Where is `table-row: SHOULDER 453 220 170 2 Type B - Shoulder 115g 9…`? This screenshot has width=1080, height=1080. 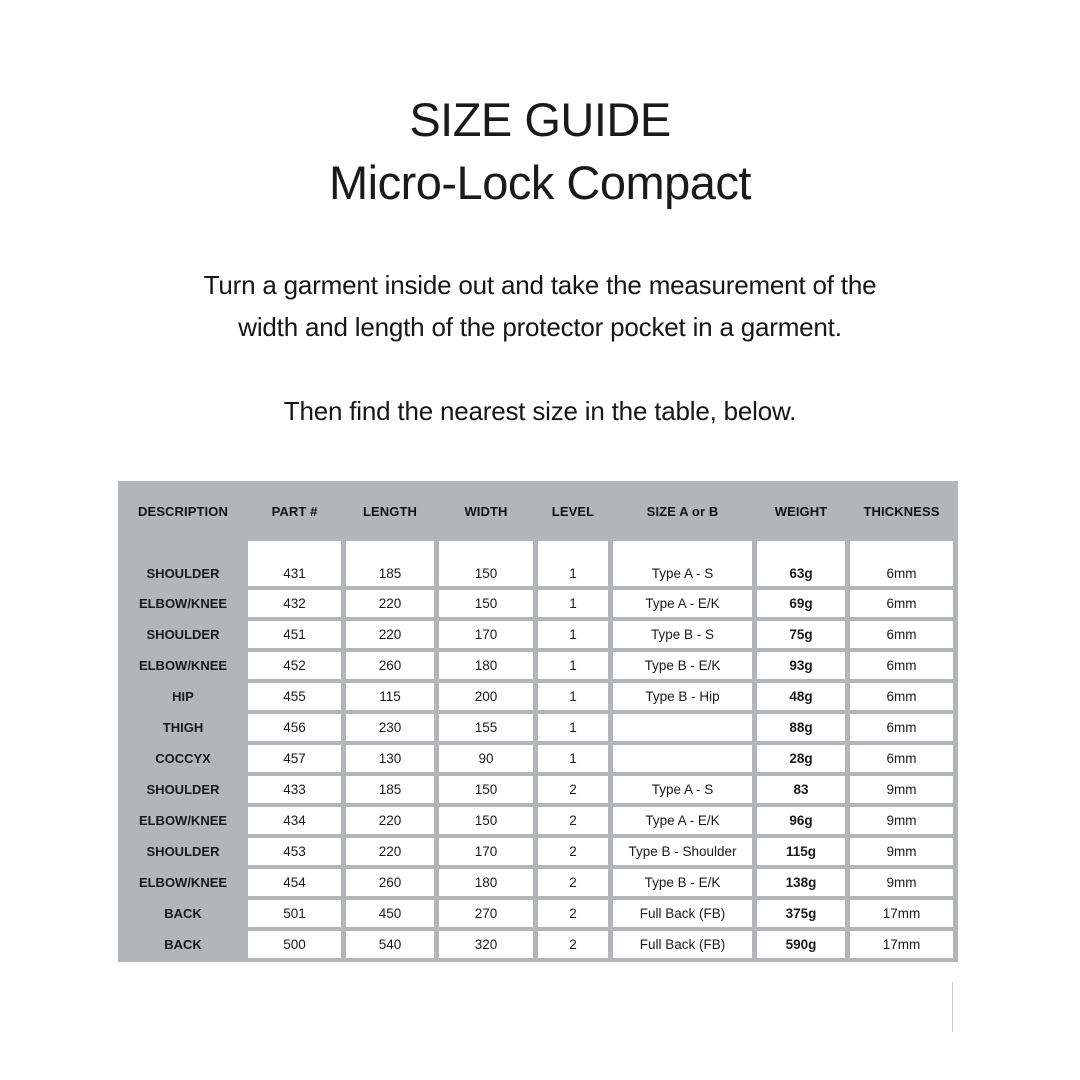 table-row: SHOULDER 453 220 170 2 Type B - Shoulder 115g 9… is located at coordinates (538, 851).